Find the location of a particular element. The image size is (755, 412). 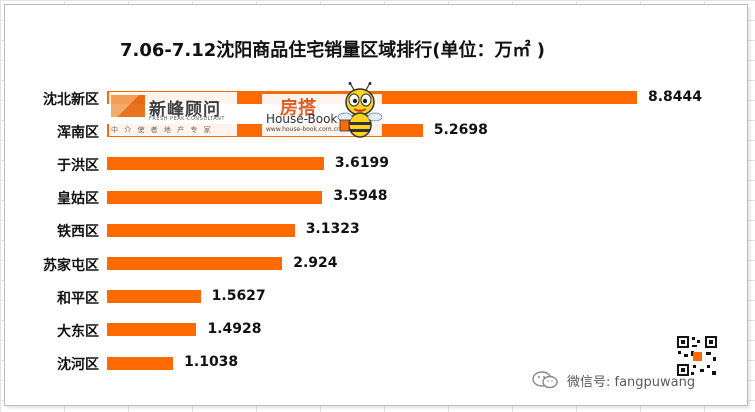

category-label: 沈河区 is located at coordinates (78, 365).